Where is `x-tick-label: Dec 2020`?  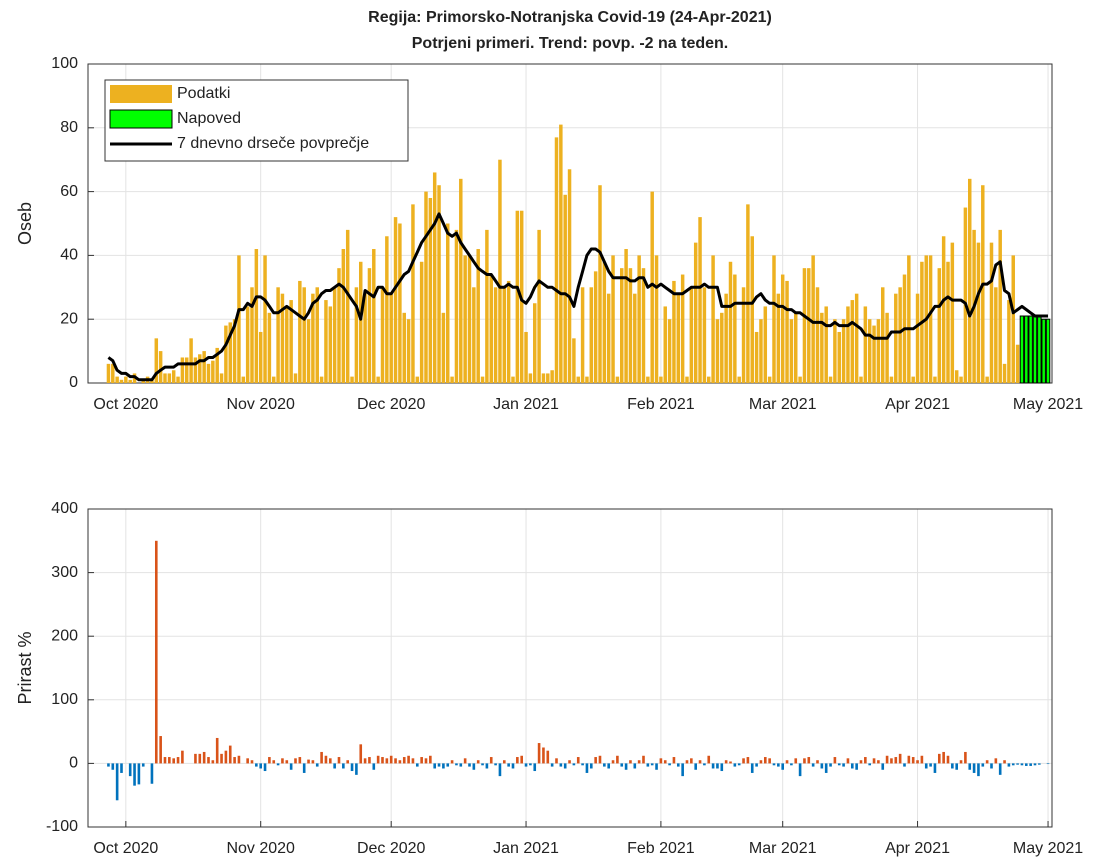 x-tick-label: Dec 2020 is located at coordinates (391, 848).